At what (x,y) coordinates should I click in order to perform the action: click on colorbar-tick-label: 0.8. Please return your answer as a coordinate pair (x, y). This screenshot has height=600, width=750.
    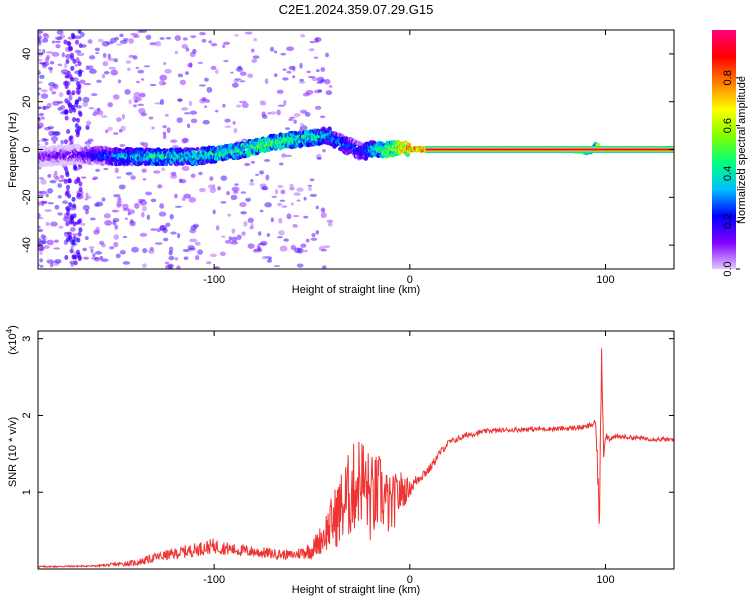
    Looking at the image, I should click on (728, 77).